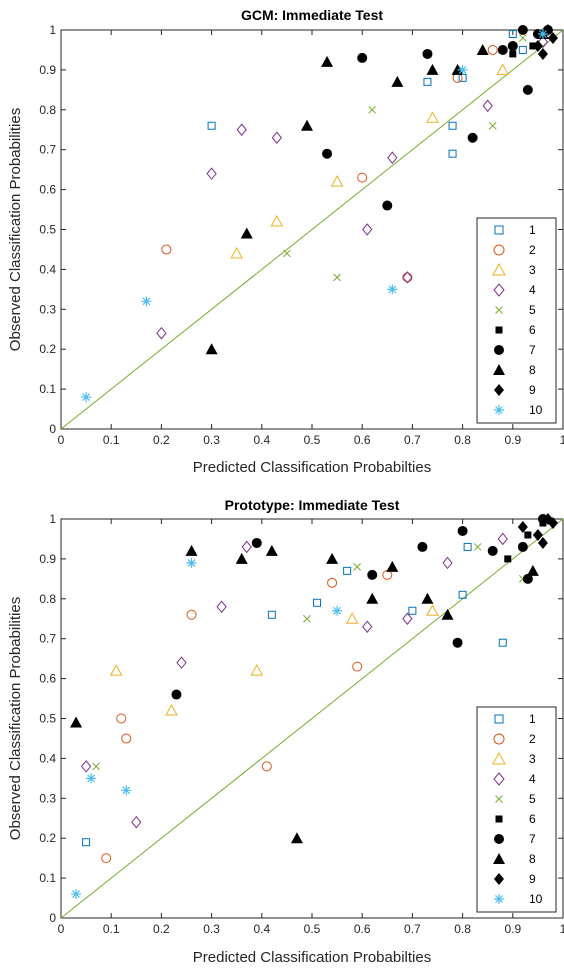  I want to click on legend: 1 2 3 4 5 6 7 8 9 10, so click(516, 320).